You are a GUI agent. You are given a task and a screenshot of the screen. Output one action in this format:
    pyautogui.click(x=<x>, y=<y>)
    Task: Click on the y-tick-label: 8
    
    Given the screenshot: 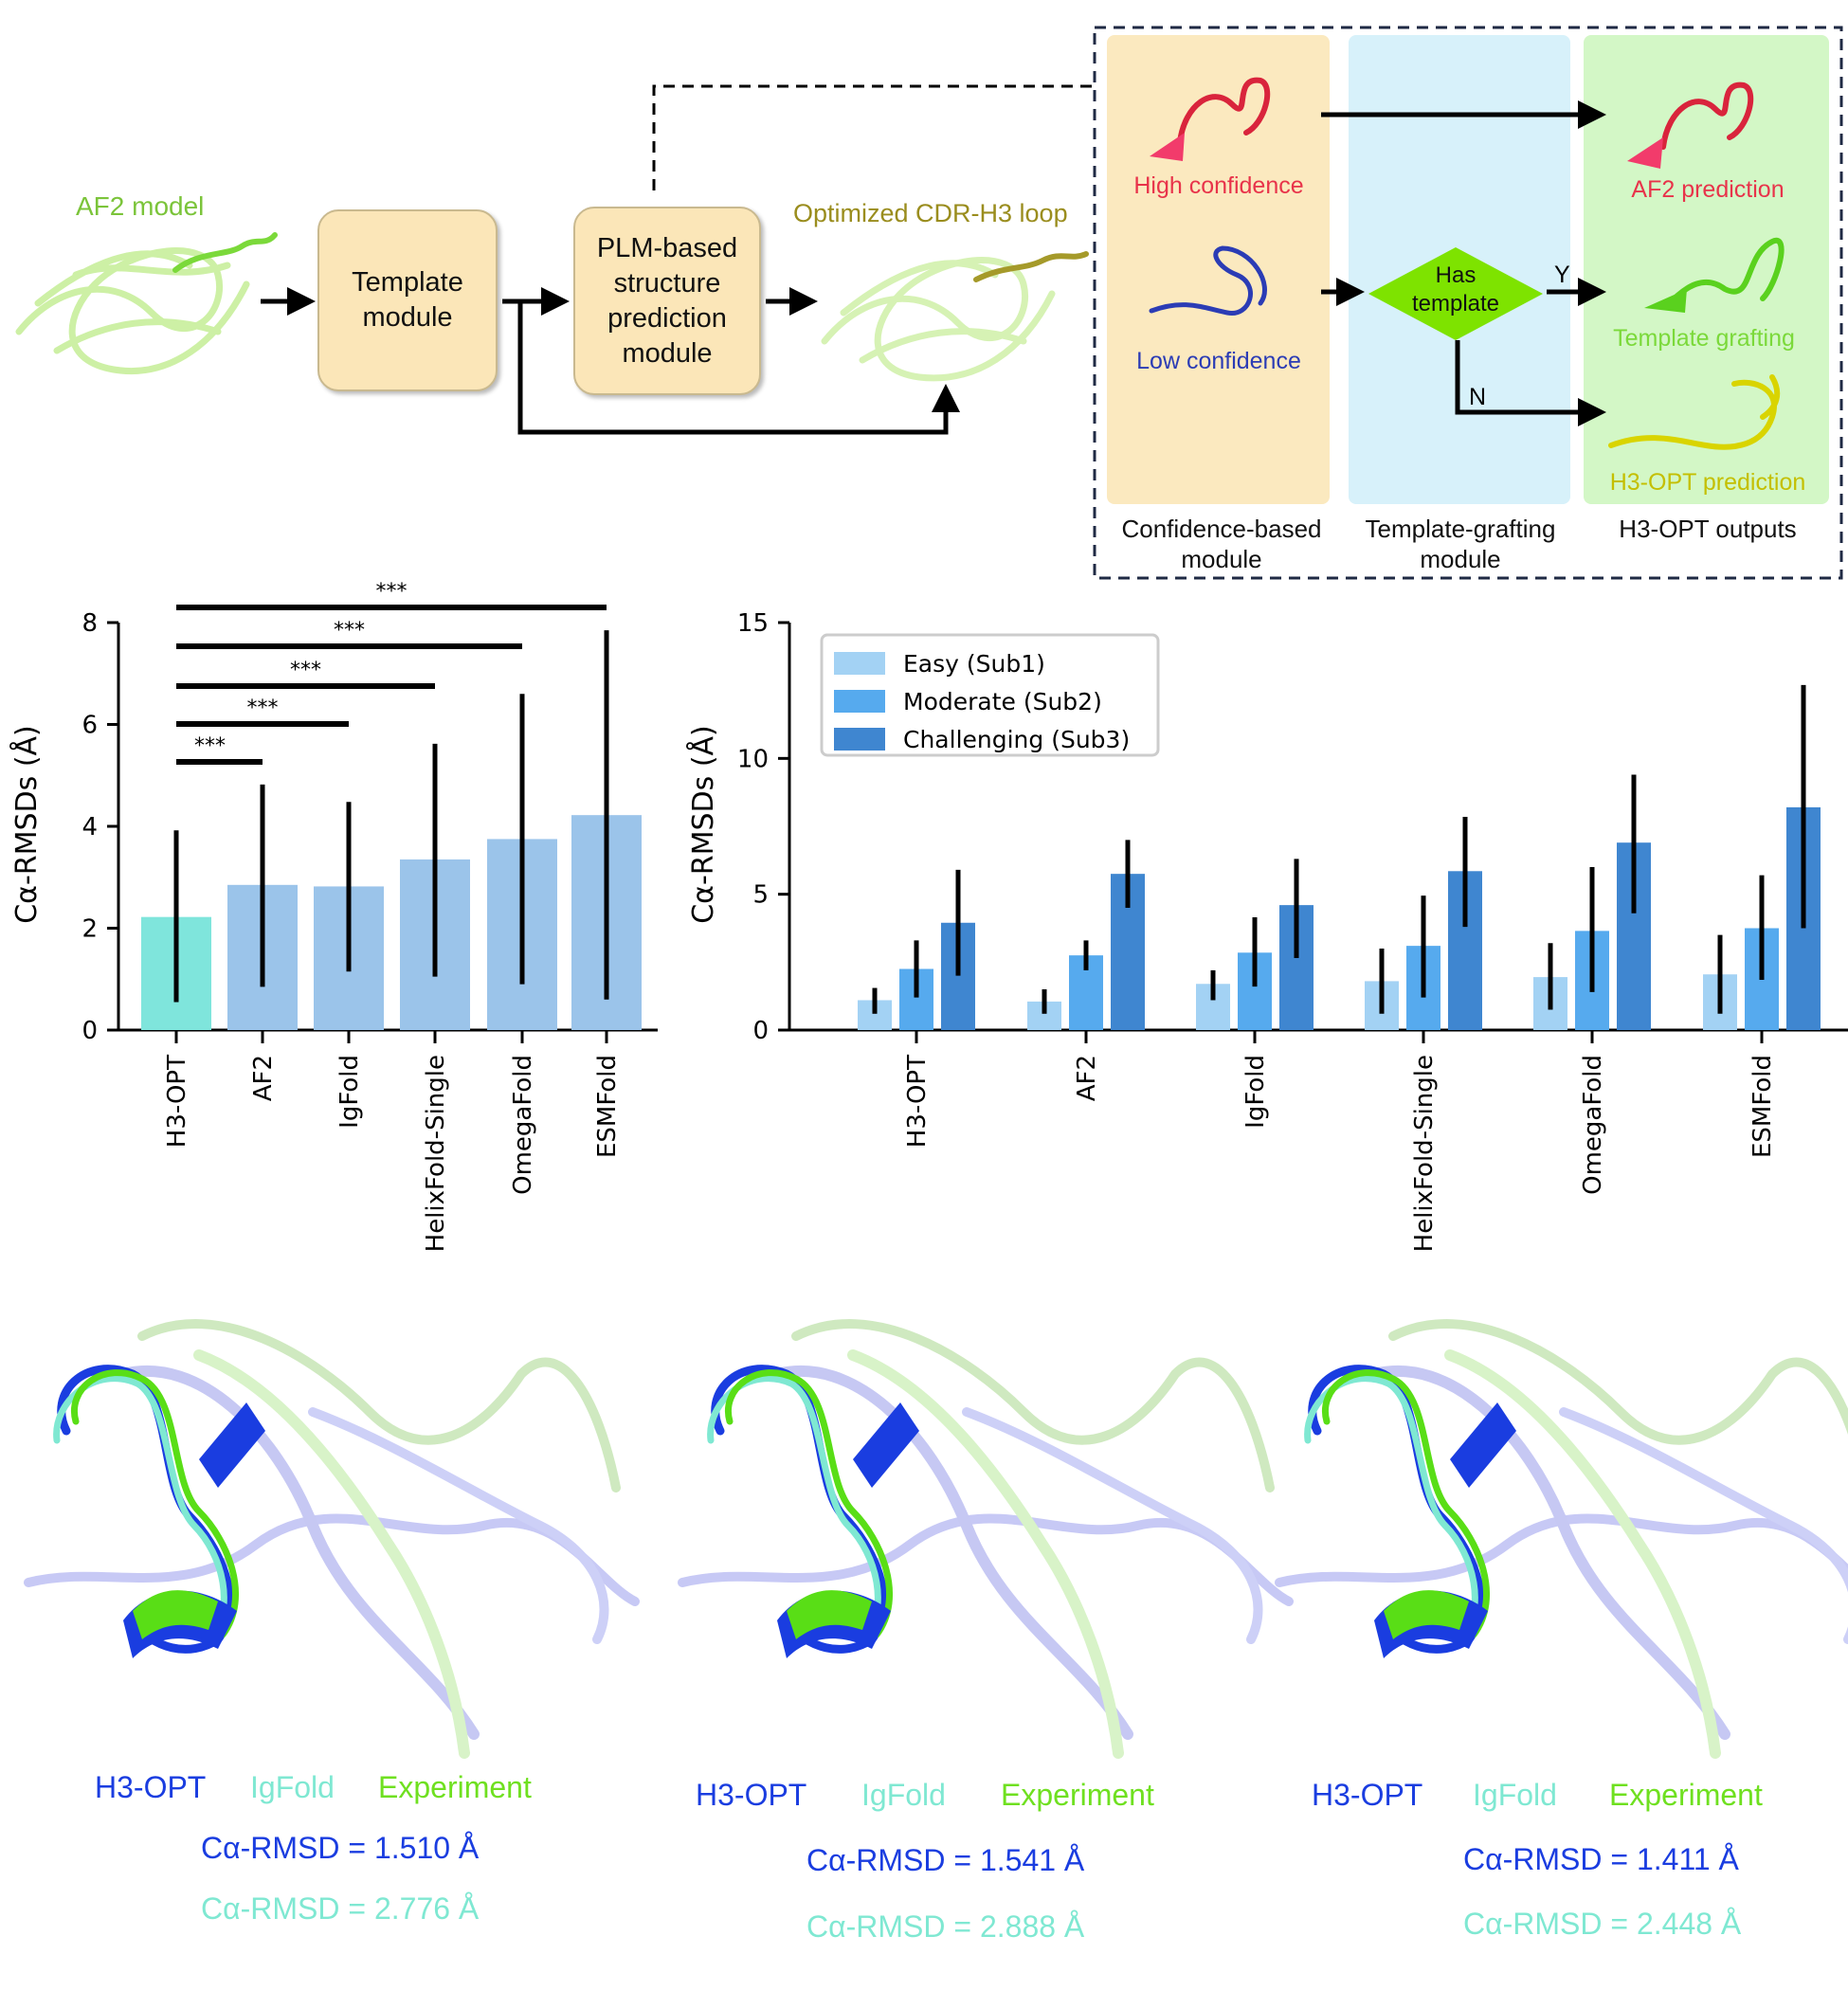 What is the action you would take?
    pyautogui.click(x=90, y=623)
    